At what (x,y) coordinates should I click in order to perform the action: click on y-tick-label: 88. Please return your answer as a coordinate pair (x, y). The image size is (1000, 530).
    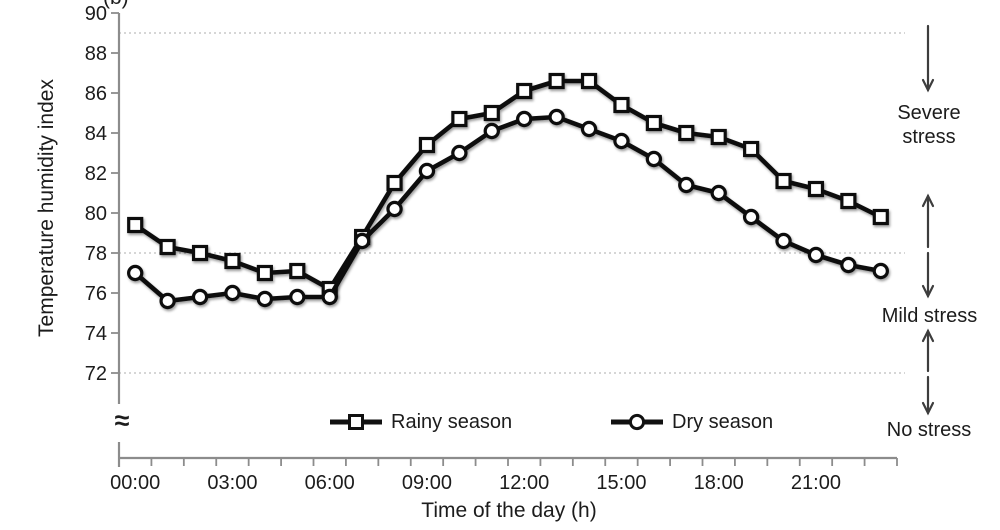
    Looking at the image, I should click on (96, 54).